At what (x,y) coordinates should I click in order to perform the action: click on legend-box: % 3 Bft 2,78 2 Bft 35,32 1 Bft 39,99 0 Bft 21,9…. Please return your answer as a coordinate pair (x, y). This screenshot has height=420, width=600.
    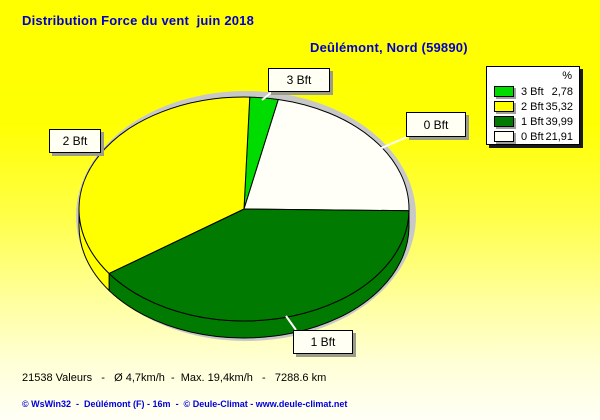
    Looking at the image, I should click on (533, 105).